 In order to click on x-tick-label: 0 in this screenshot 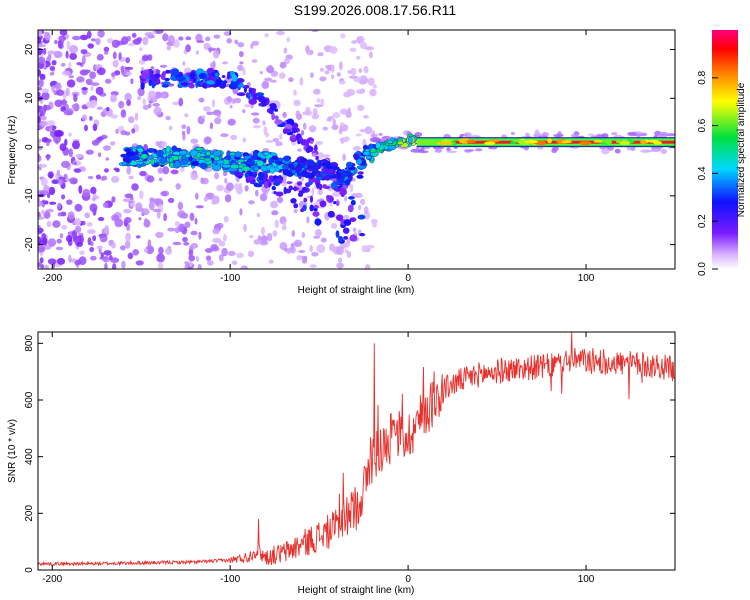, I will do `click(408, 278)`.